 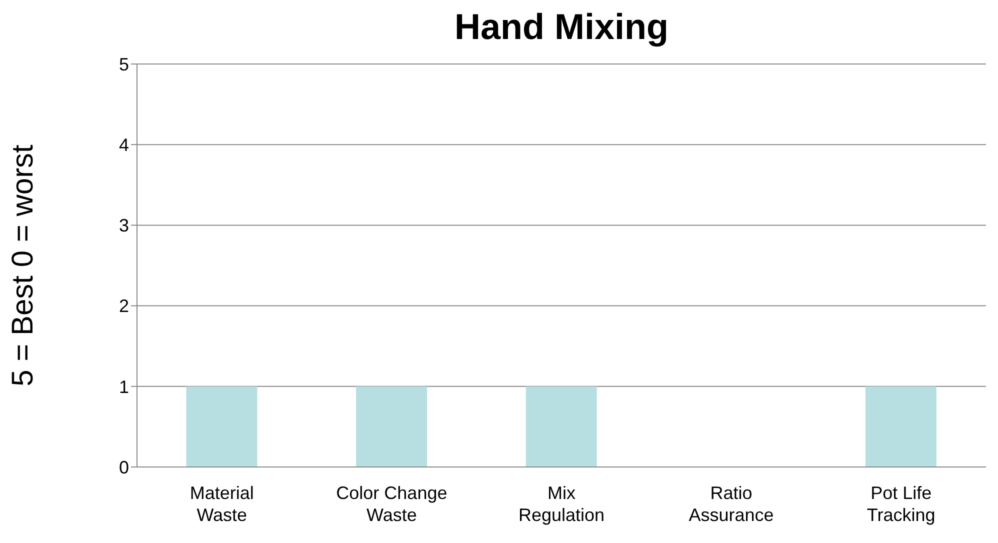 I want to click on x-tick-label: Pot Life Tracking, so click(x=901, y=504).